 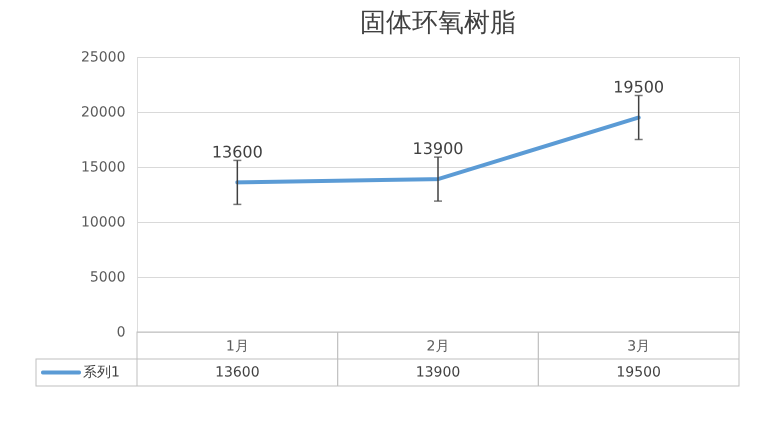 I want to click on data-label: 19500, so click(x=638, y=87).